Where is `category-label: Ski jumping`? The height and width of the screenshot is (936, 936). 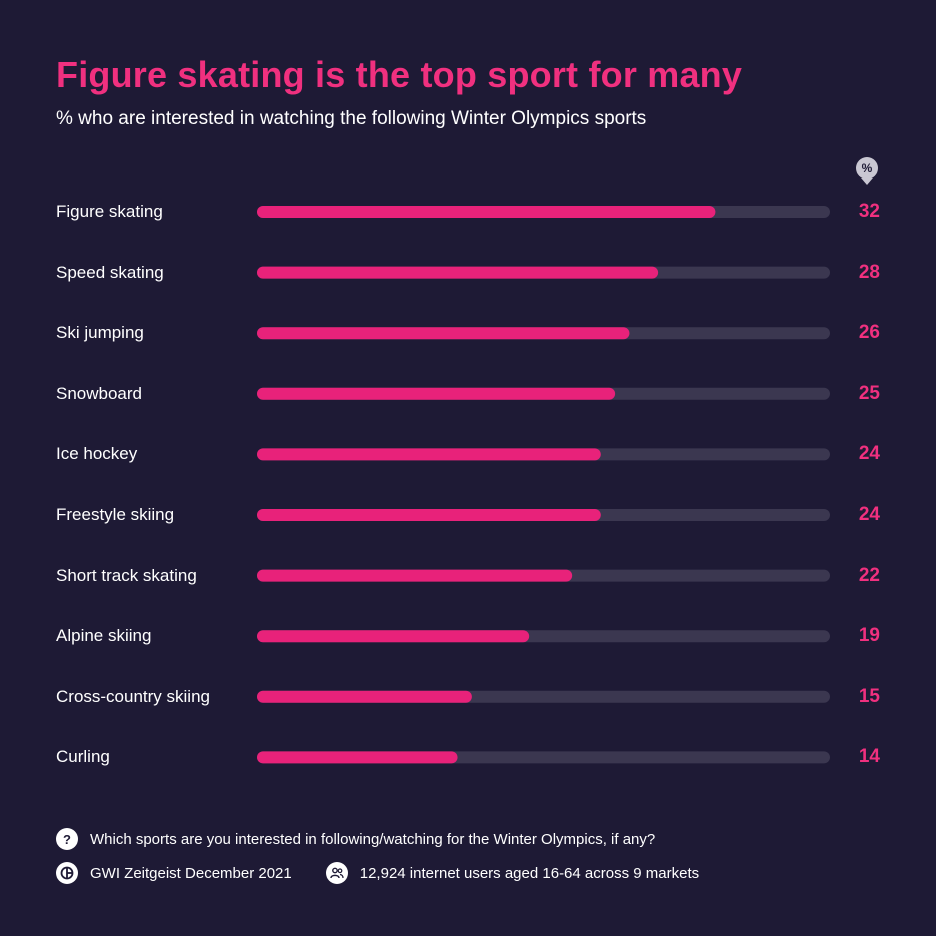
category-label: Ski jumping is located at coordinates (100, 333).